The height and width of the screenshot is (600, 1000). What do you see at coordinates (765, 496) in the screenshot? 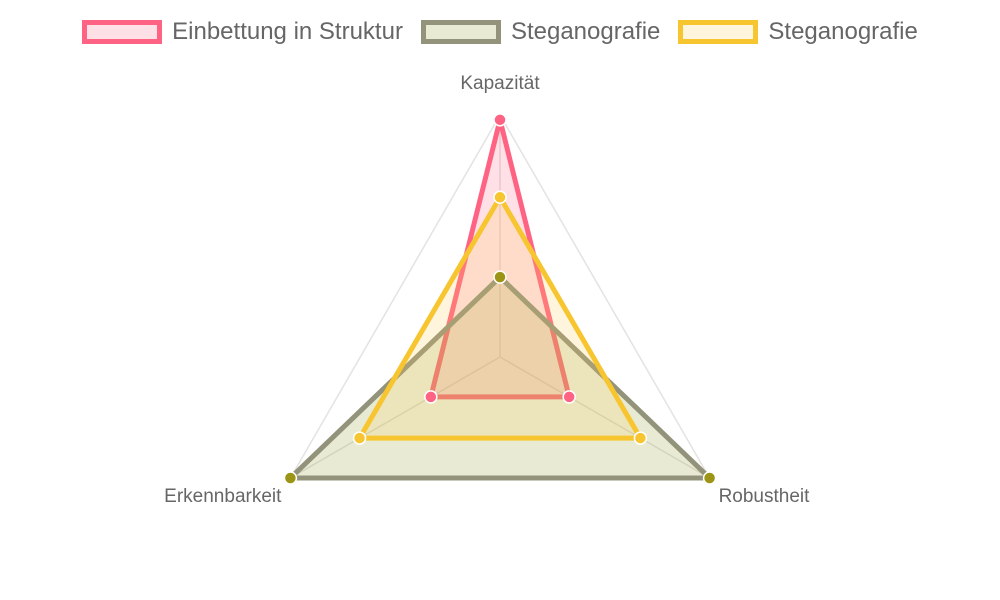
I see `axis-label-robustheit: Robustheit` at bounding box center [765, 496].